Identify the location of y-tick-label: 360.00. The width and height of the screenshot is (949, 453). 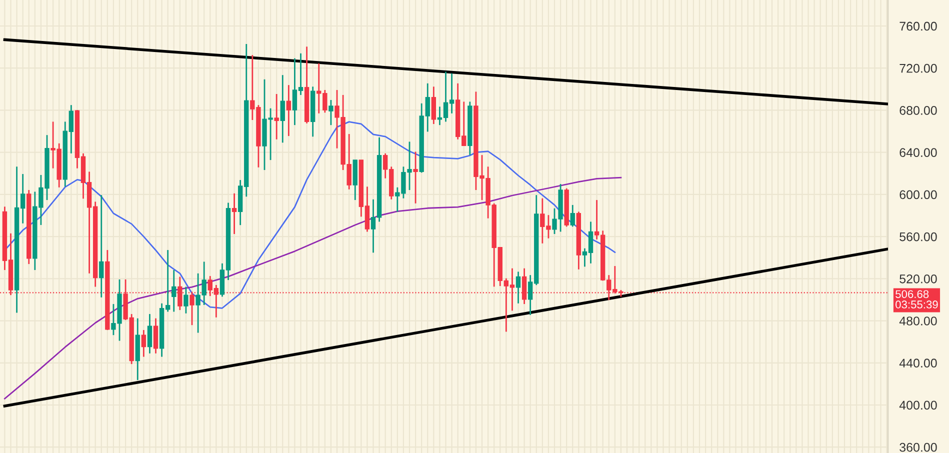
(918, 447).